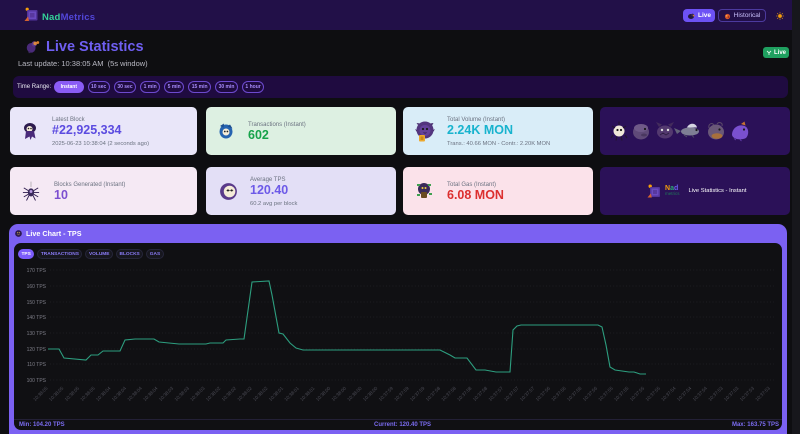  I want to click on svg-text: 110 TPS, so click(37, 365).